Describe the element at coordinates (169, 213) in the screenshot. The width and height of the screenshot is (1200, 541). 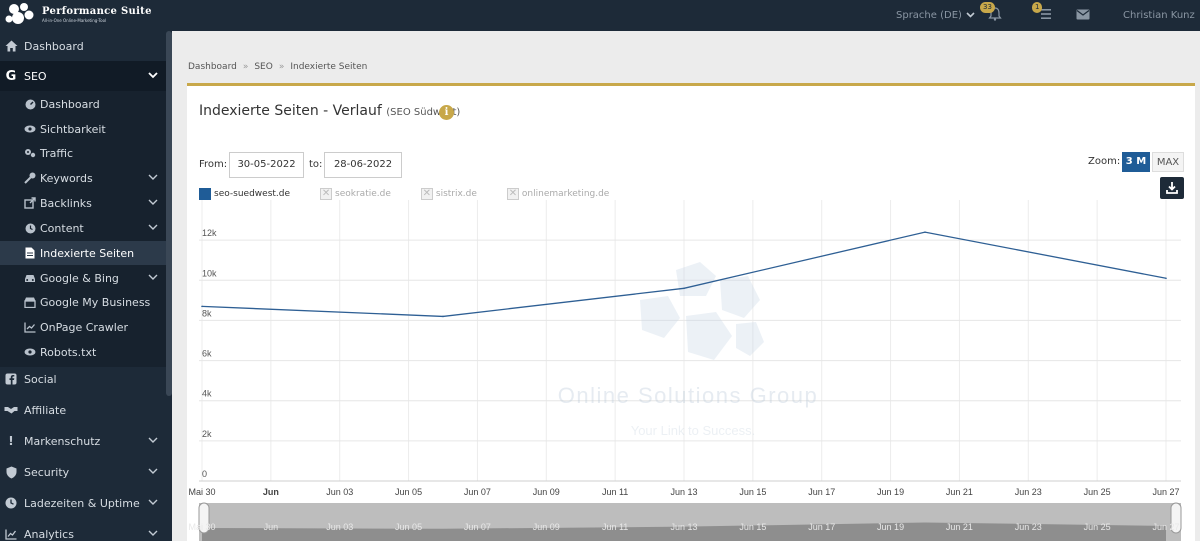
I see `sidebar-scrollbar` at that location.